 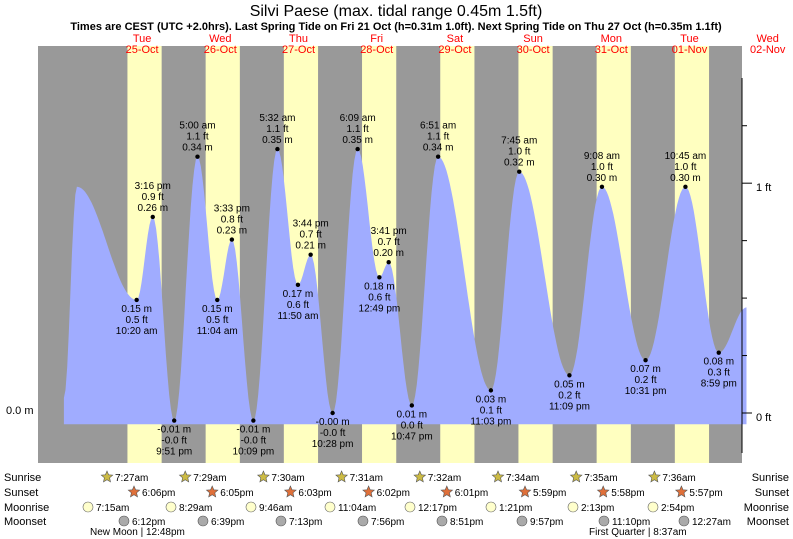 I want to click on tide-label: 0.1 ft, so click(x=491, y=410).